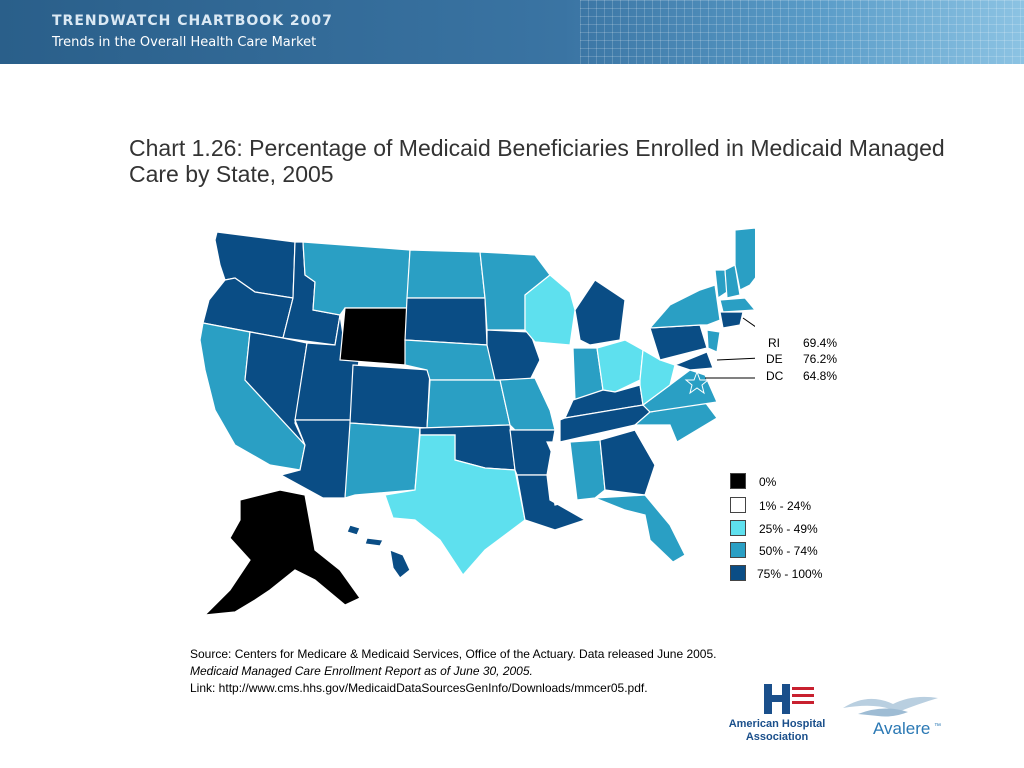 This screenshot has height=768, width=1024. Describe the element at coordinates (738, 359) in the screenshot. I see `de-leader-line` at that location.